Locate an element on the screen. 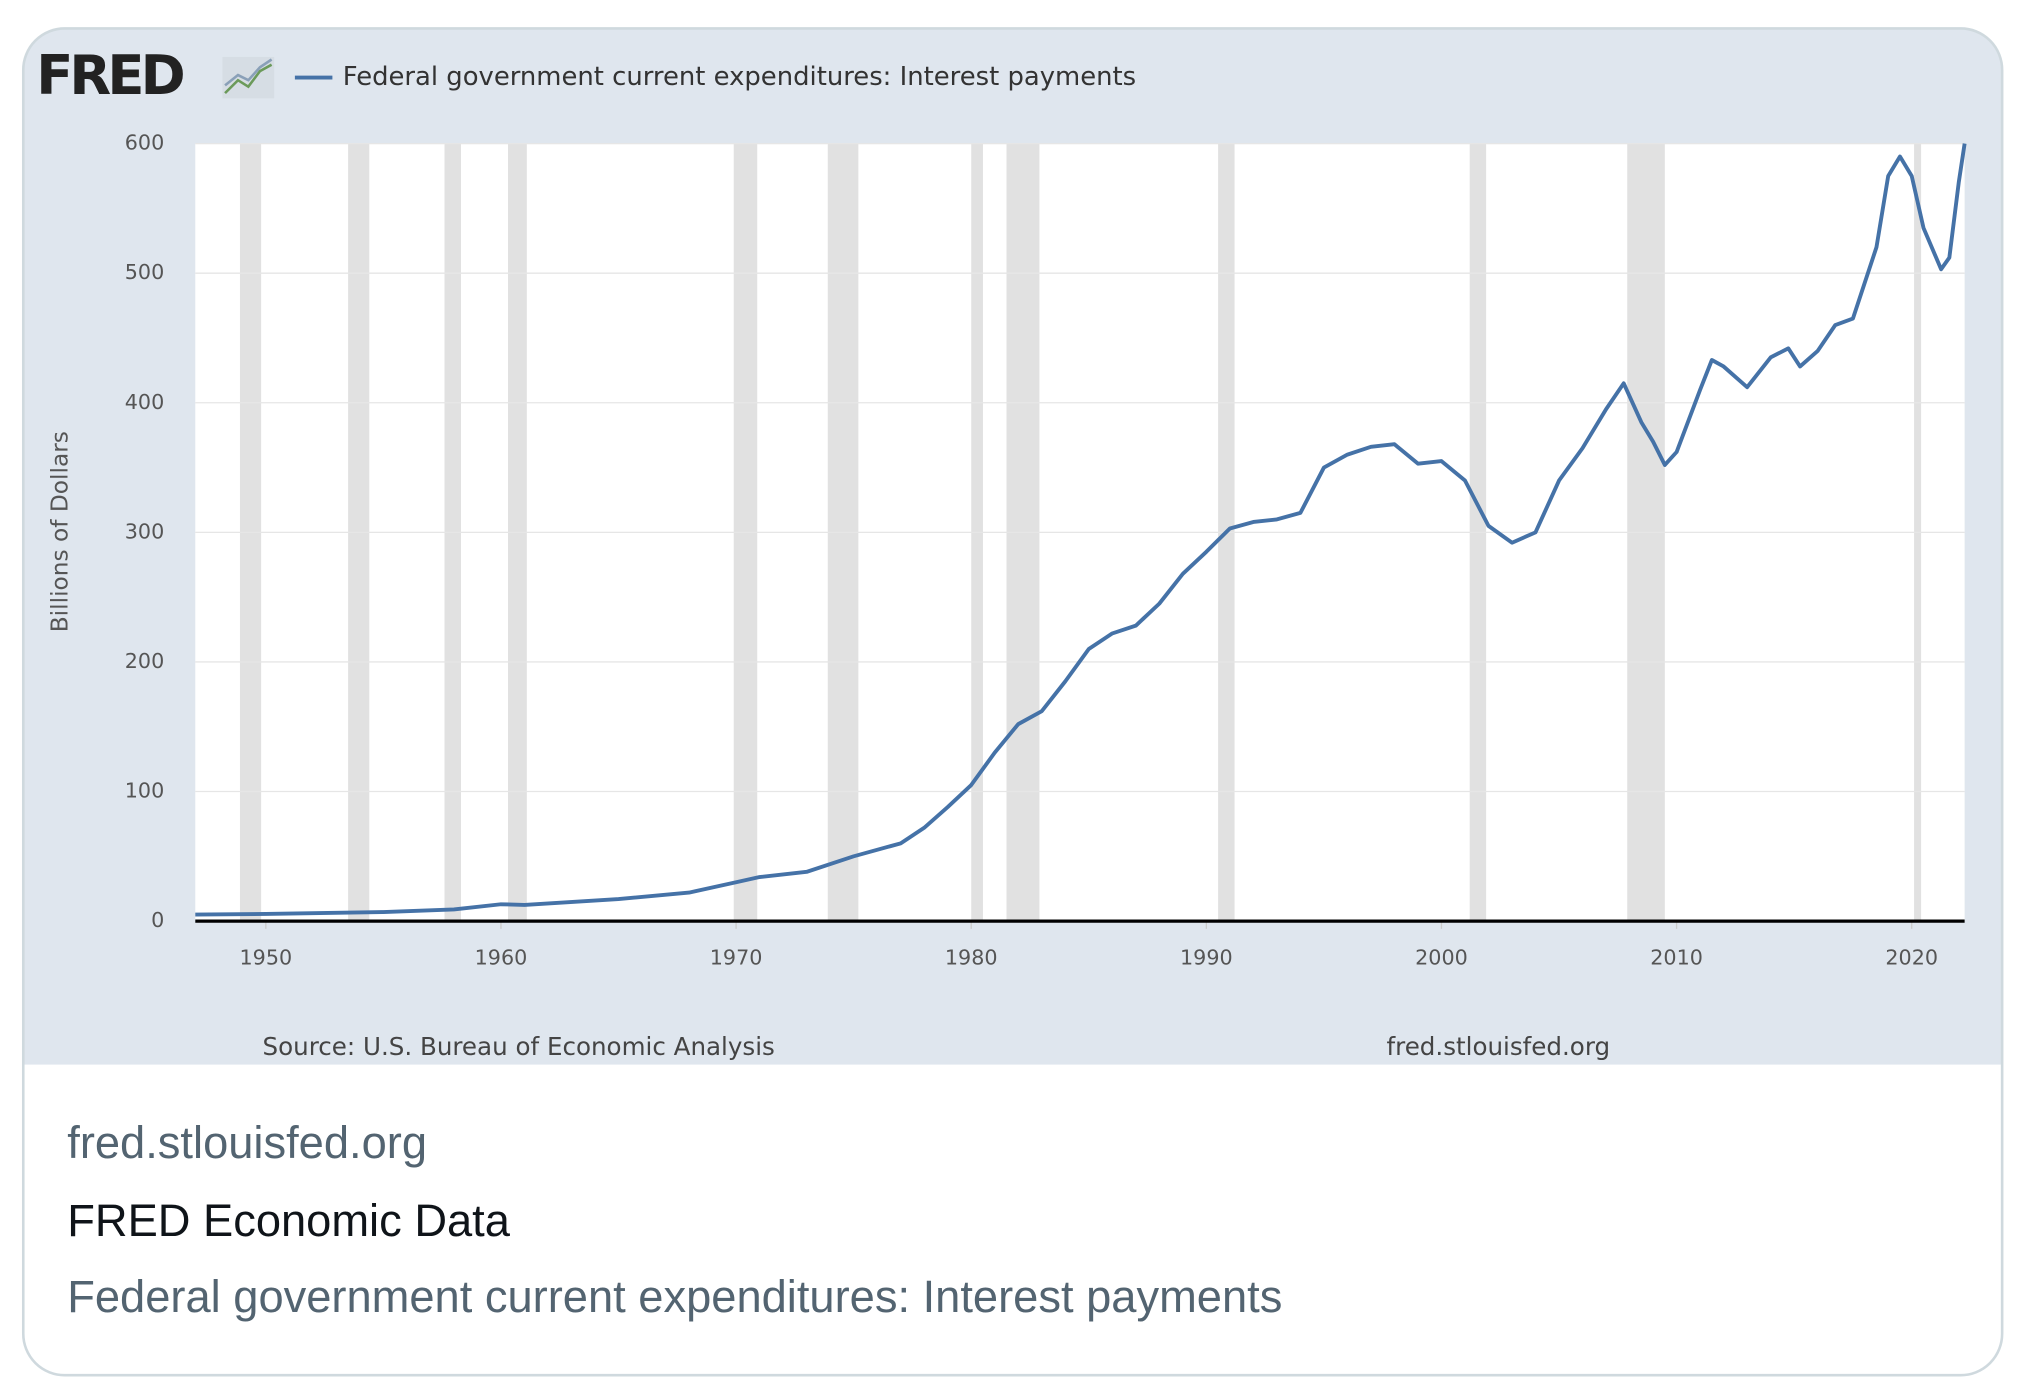 The width and height of the screenshot is (2028, 1392). logo-icon is located at coordinates (248, 77).